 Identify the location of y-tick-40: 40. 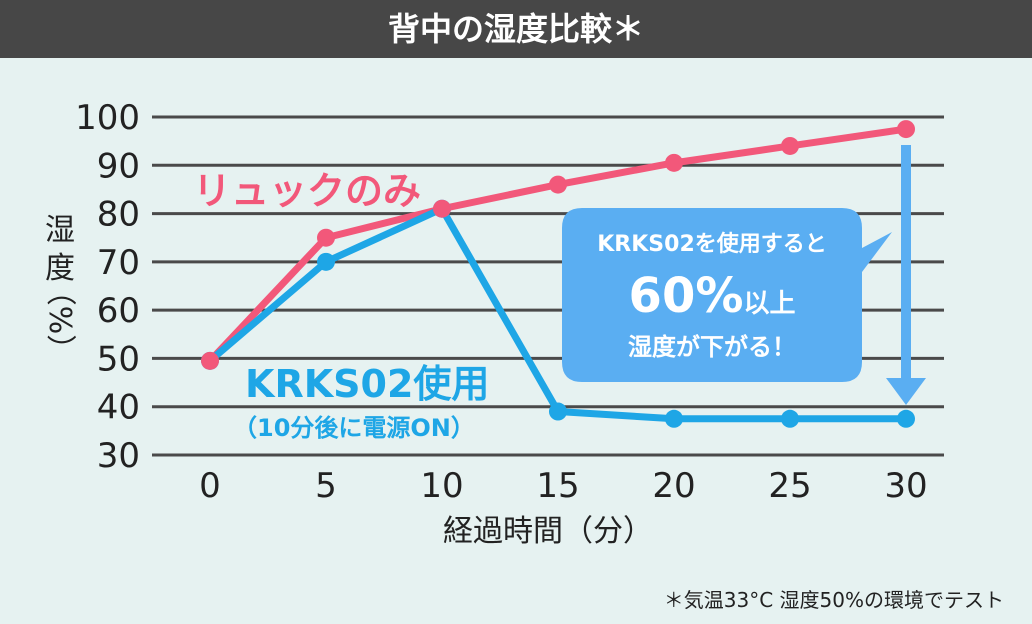
(118, 408).